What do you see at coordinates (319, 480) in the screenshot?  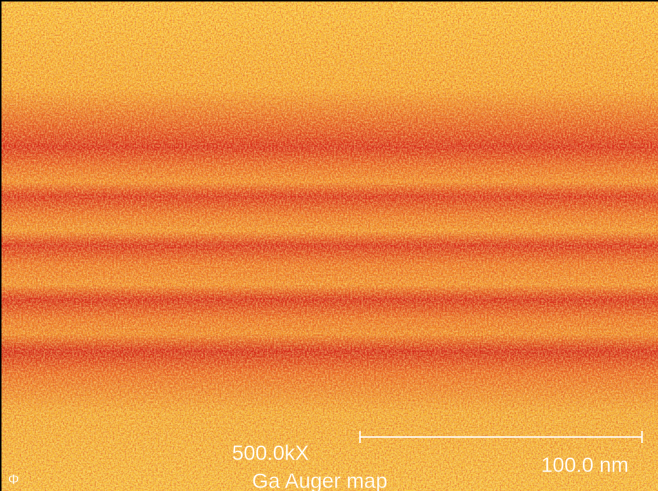 I see `caption: Ga Auger map` at bounding box center [319, 480].